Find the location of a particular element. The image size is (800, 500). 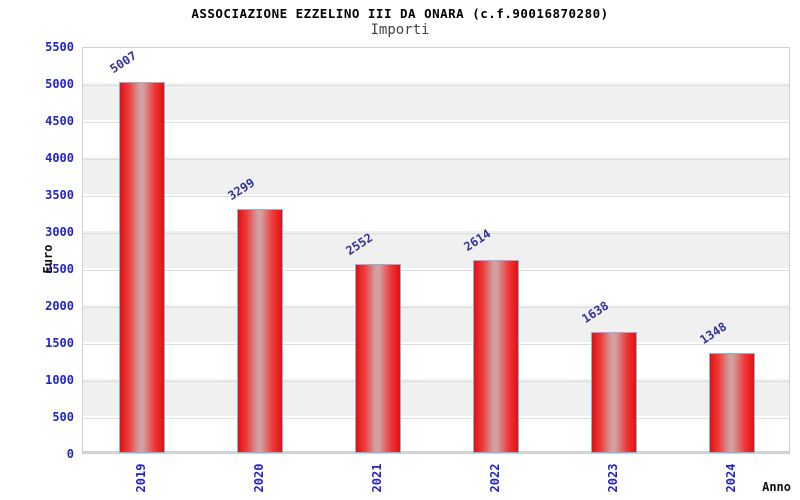

y-tick-label: 1000 is located at coordinates (59, 380).